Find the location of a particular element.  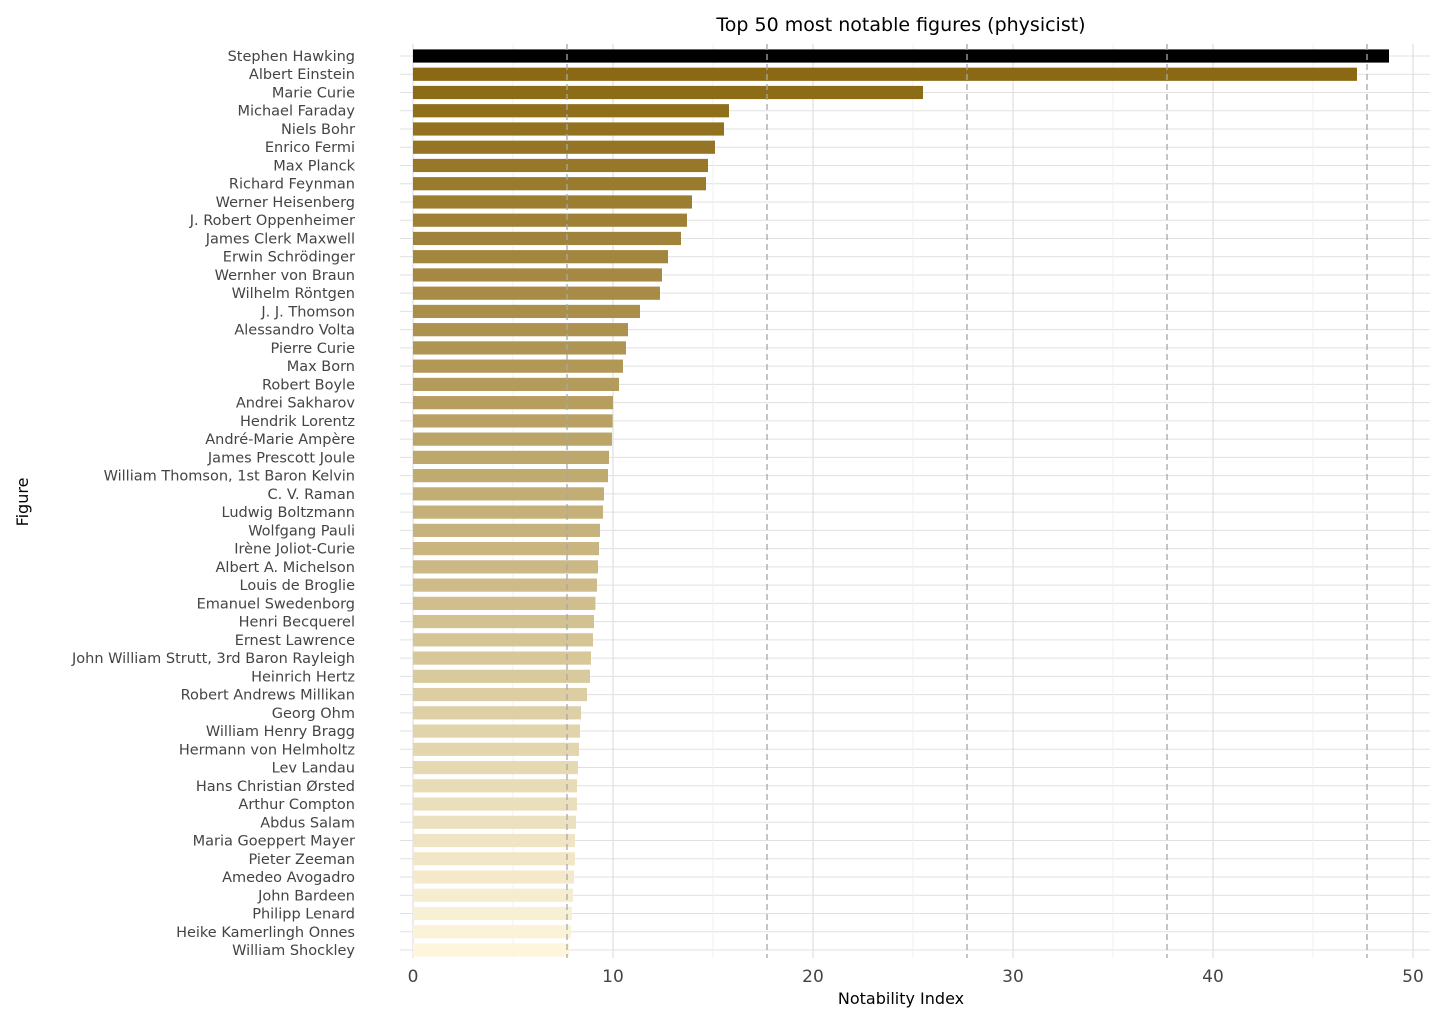

x-tick-label: 10 is located at coordinates (613, 977).